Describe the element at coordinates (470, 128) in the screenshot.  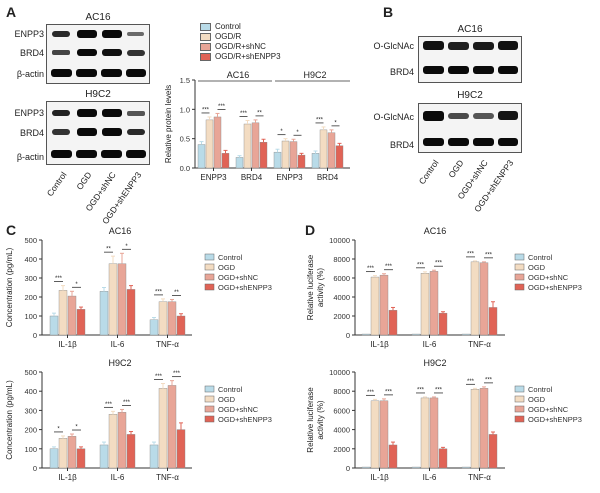
I see `blot-bands` at that location.